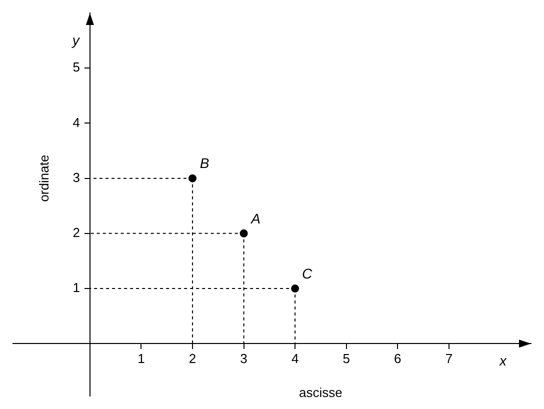 The image size is (544, 409). I want to click on annotation: A, so click(255, 218).